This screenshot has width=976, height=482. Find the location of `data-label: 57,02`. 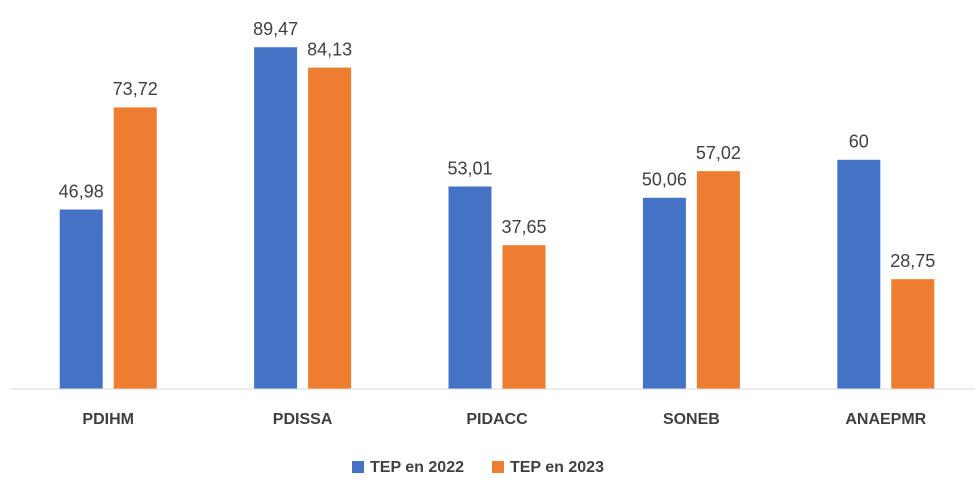

data-label: 57,02 is located at coordinates (718, 153).